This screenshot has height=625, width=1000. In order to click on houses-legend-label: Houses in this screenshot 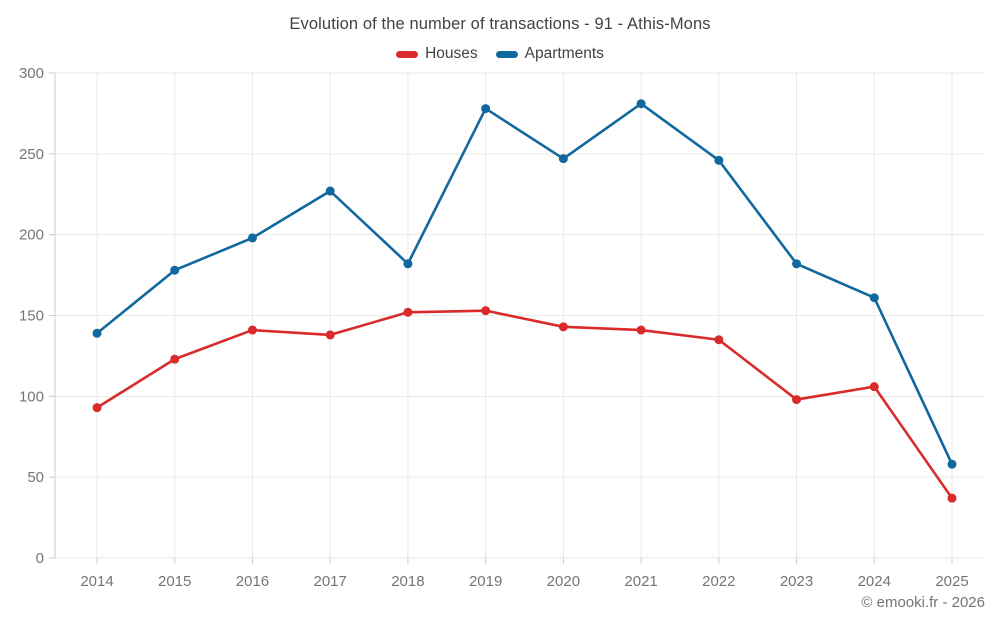, I will do `click(451, 53)`.